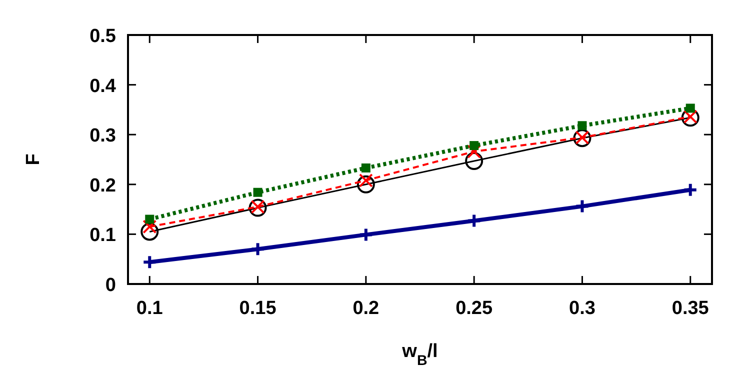 This screenshot has width=747, height=392. I want to click on y-axis-title: F, so click(33, 160).